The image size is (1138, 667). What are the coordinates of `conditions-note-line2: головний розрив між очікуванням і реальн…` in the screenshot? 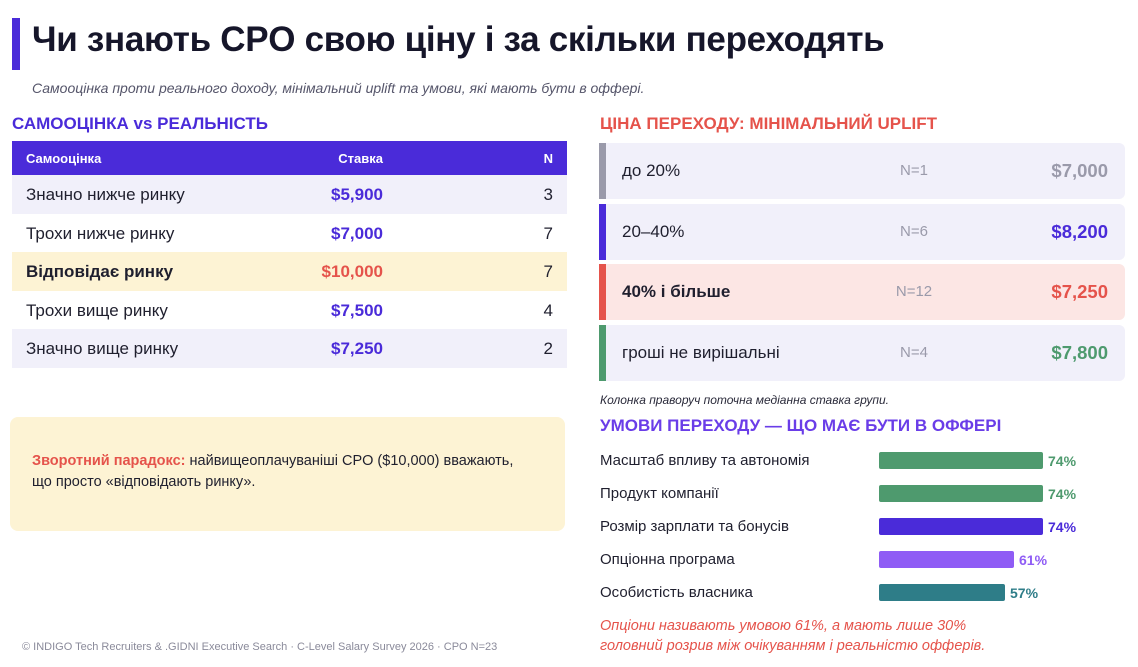 It's located at (793, 646).